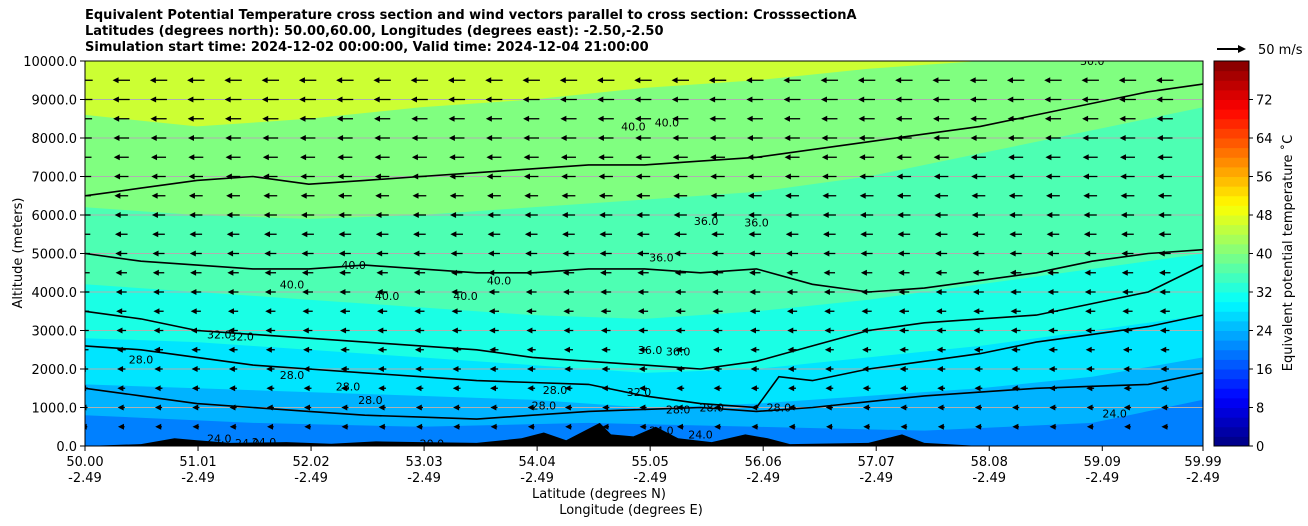 The width and height of the screenshot is (1308, 526). Describe the element at coordinates (537, 478) in the screenshot. I see `x-tick-label-lon-4: -2.49` at that location.